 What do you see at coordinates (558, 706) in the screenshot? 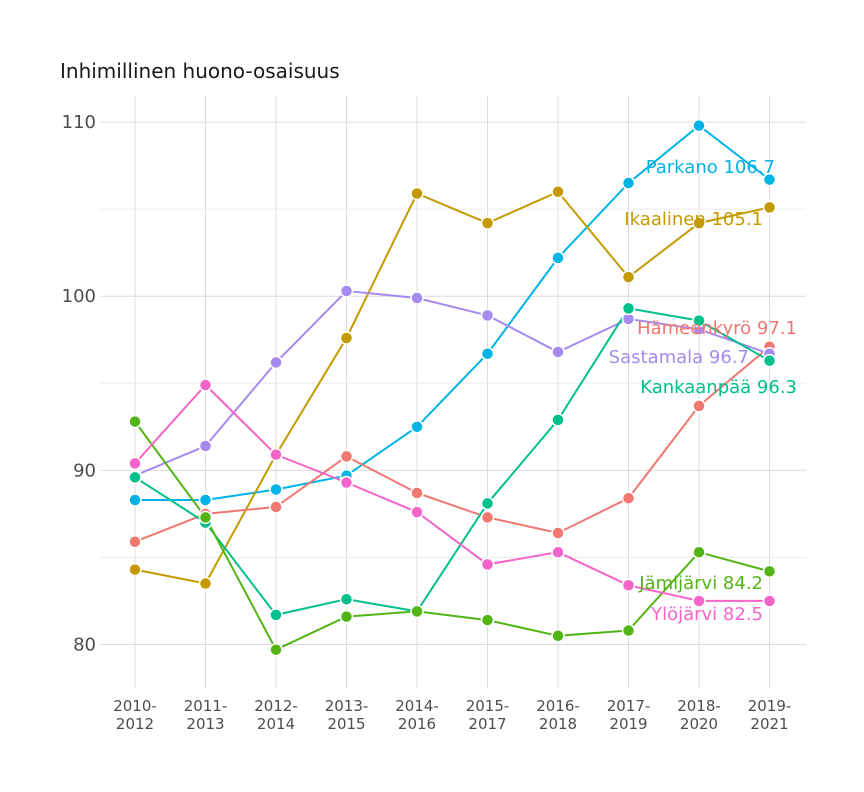
I see `x-tick-label-line: 2016-` at bounding box center [558, 706].